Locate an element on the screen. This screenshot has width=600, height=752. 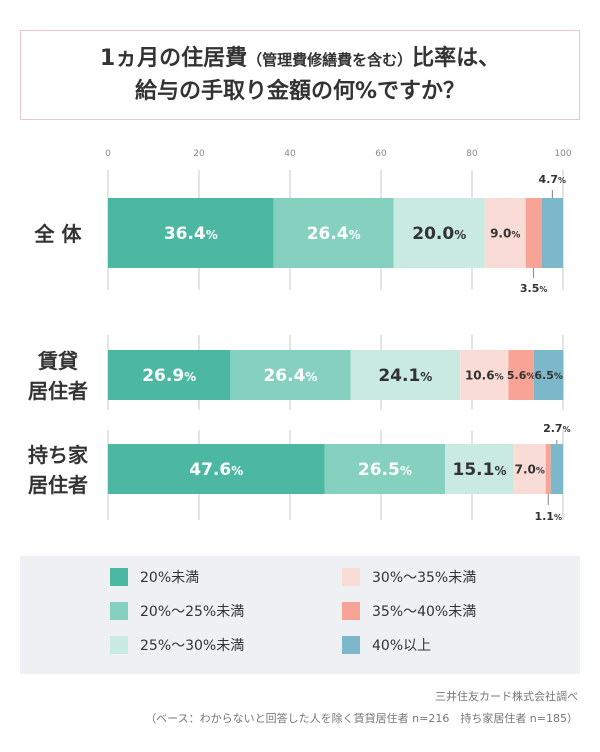
legend-label: 30%～35%未満 is located at coordinates (424, 578).